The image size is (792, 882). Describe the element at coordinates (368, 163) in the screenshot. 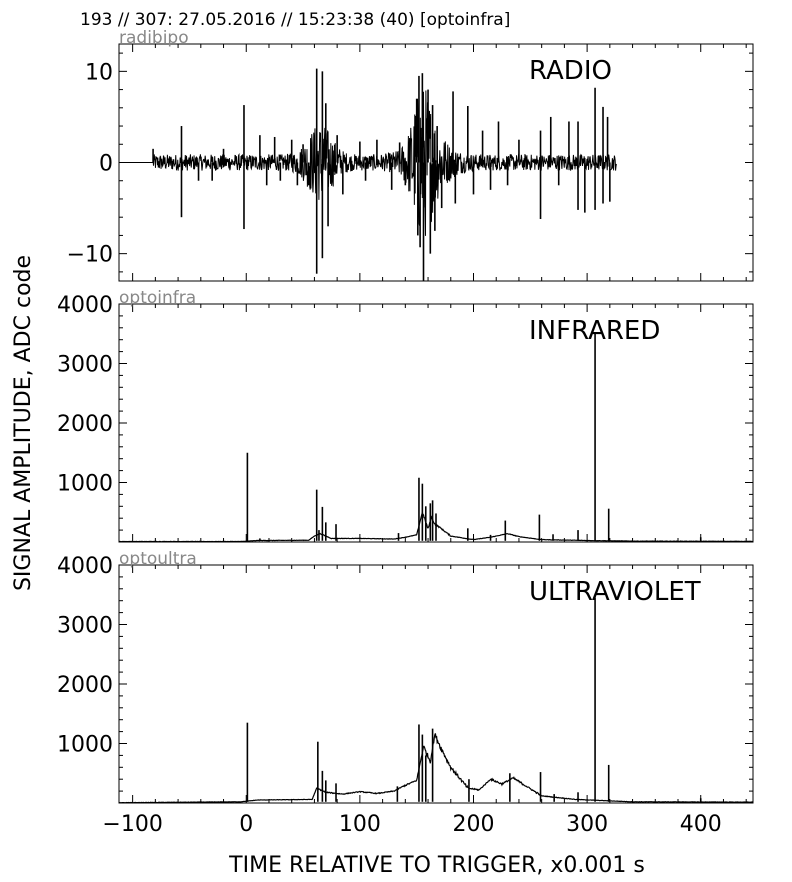

I see `radio-signal-line` at that location.